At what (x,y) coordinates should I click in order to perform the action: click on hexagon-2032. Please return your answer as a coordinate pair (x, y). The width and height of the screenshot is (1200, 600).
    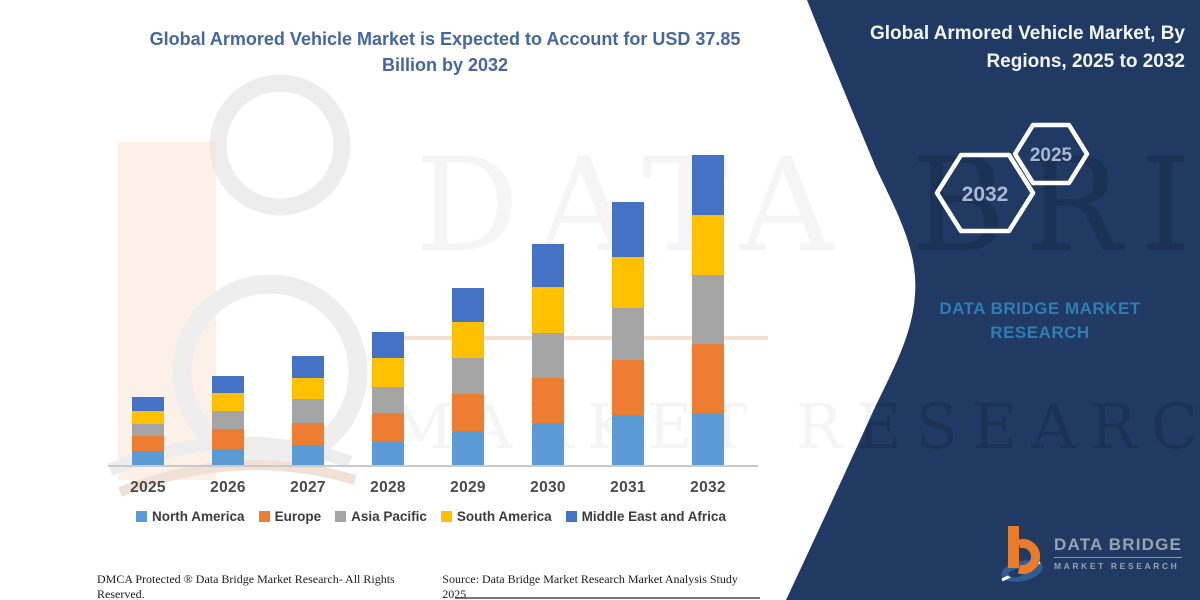
    Looking at the image, I should click on (985, 193).